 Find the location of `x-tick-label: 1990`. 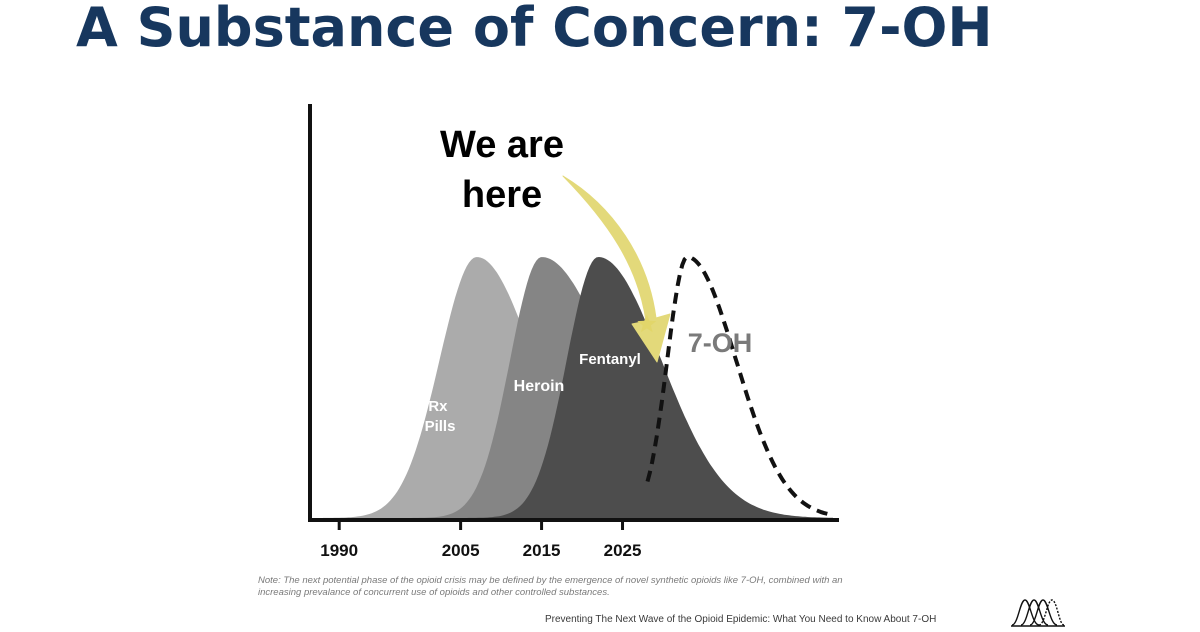

x-tick-label: 1990 is located at coordinates (339, 550).